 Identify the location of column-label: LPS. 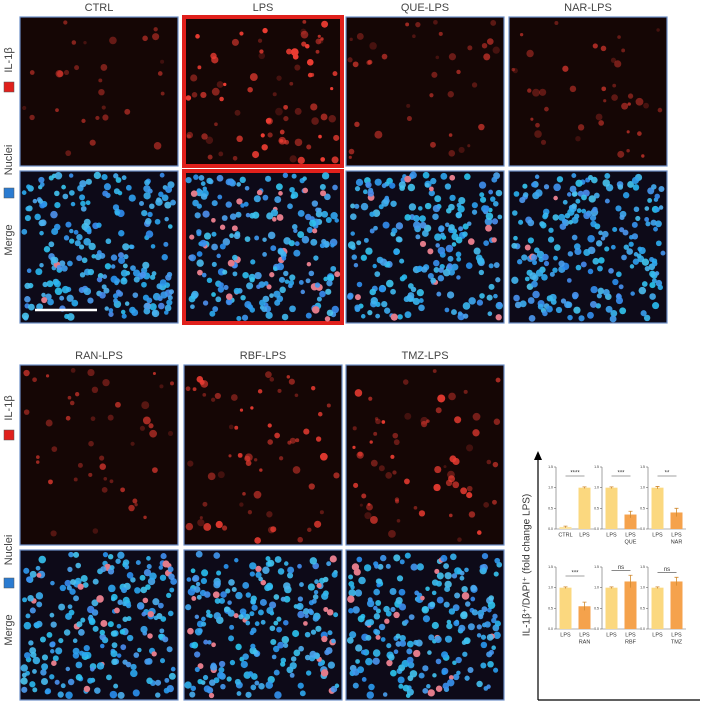
(263, 8).